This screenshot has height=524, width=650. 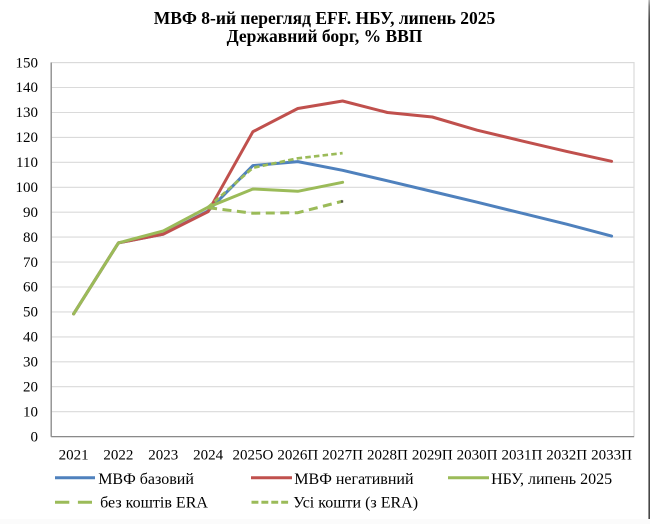 What do you see at coordinates (551, 479) in the screenshot?
I see `svg-text: НБУ, липень 2025` at bounding box center [551, 479].